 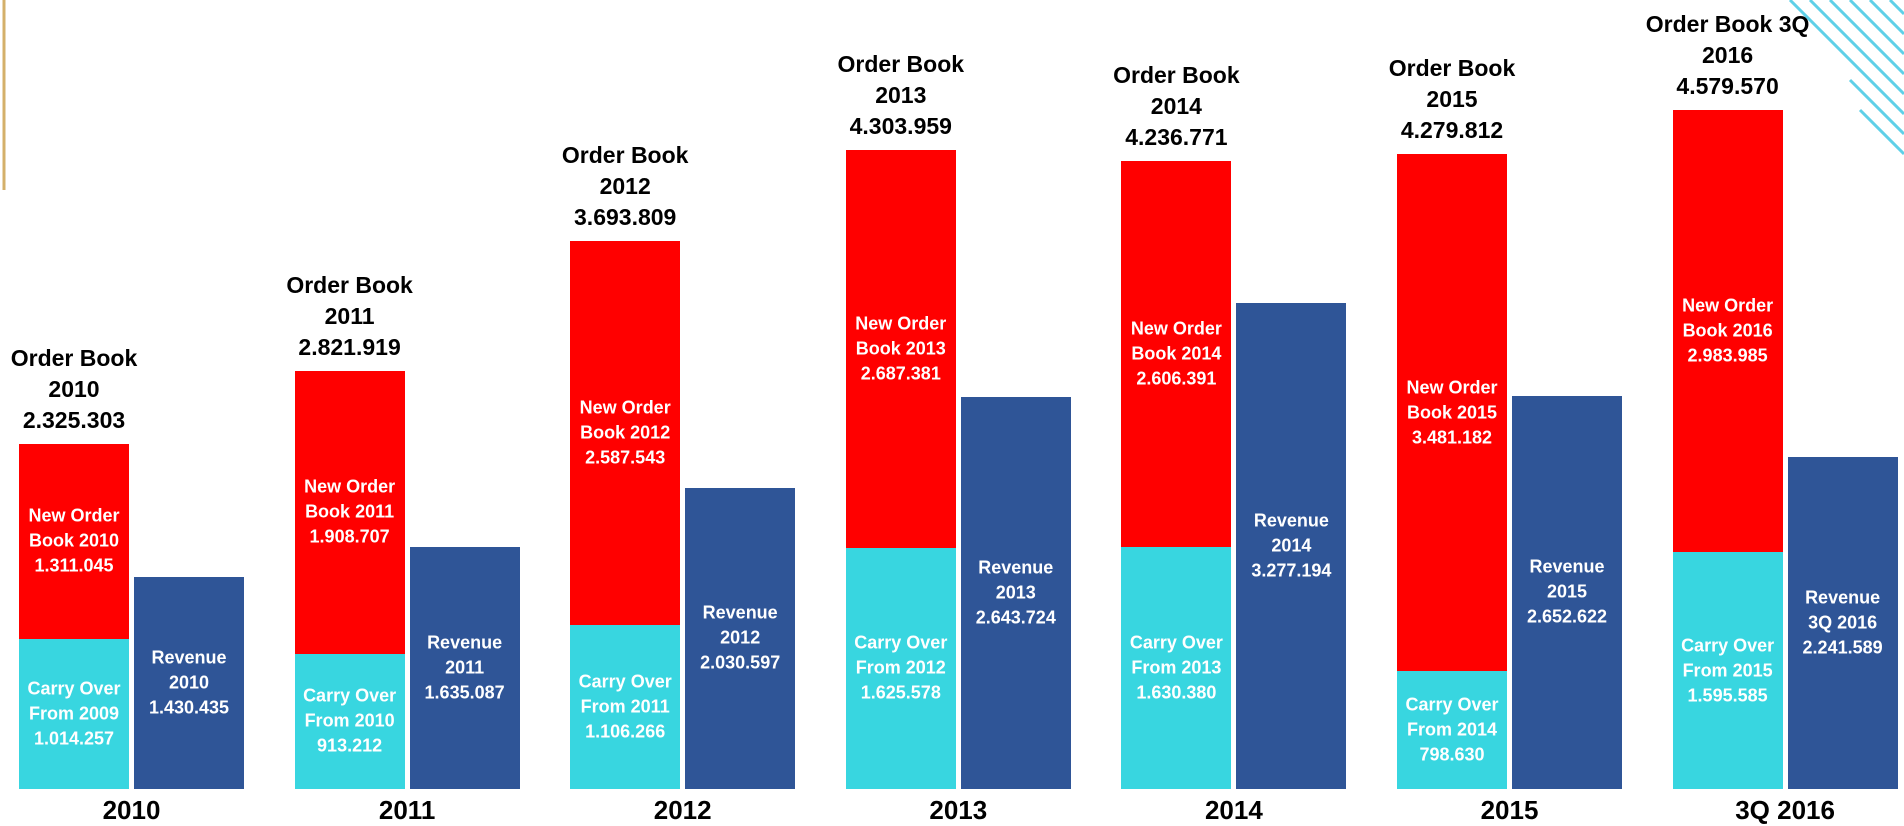 I want to click on segment-label: New Order Book 2013 2.687.381, so click(x=901, y=348).